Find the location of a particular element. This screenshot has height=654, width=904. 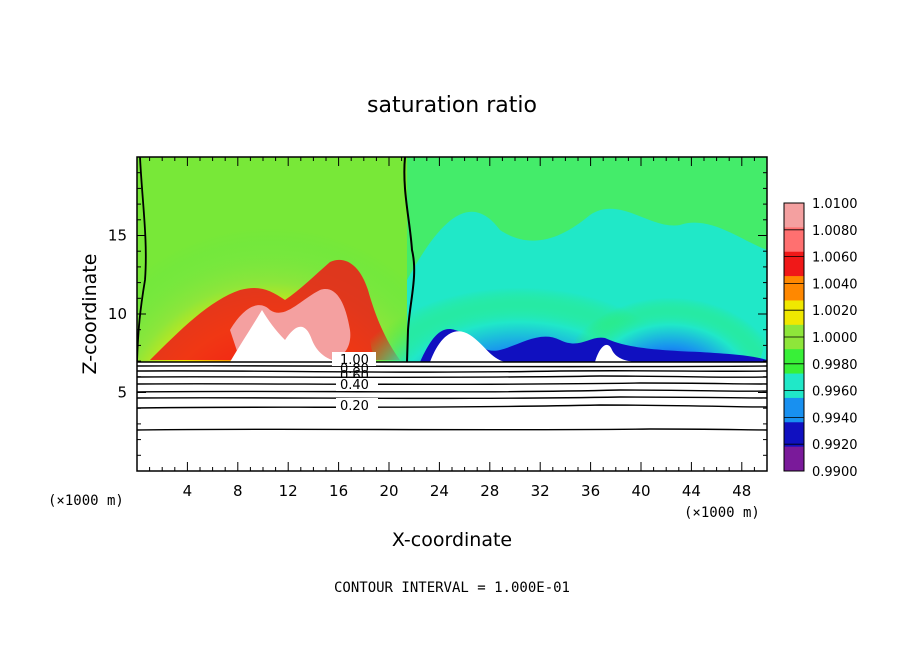

contour-line-0.30 is located at coordinates (452, 398).